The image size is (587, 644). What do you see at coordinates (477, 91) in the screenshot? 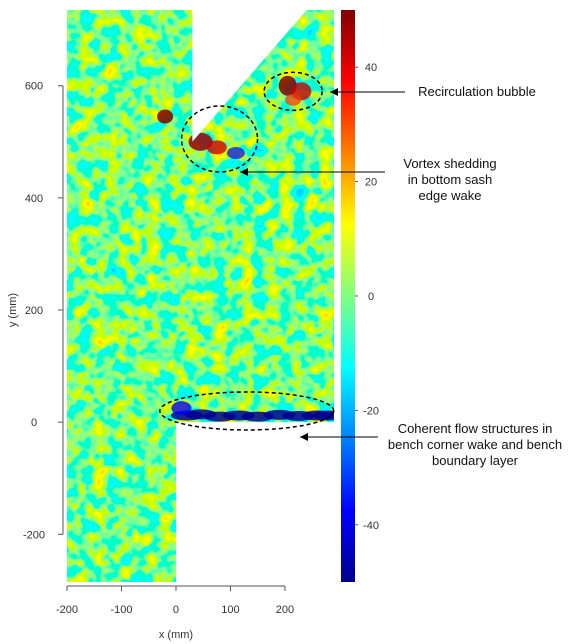
I see `annotation-text: Recirculation bubble` at bounding box center [477, 91].